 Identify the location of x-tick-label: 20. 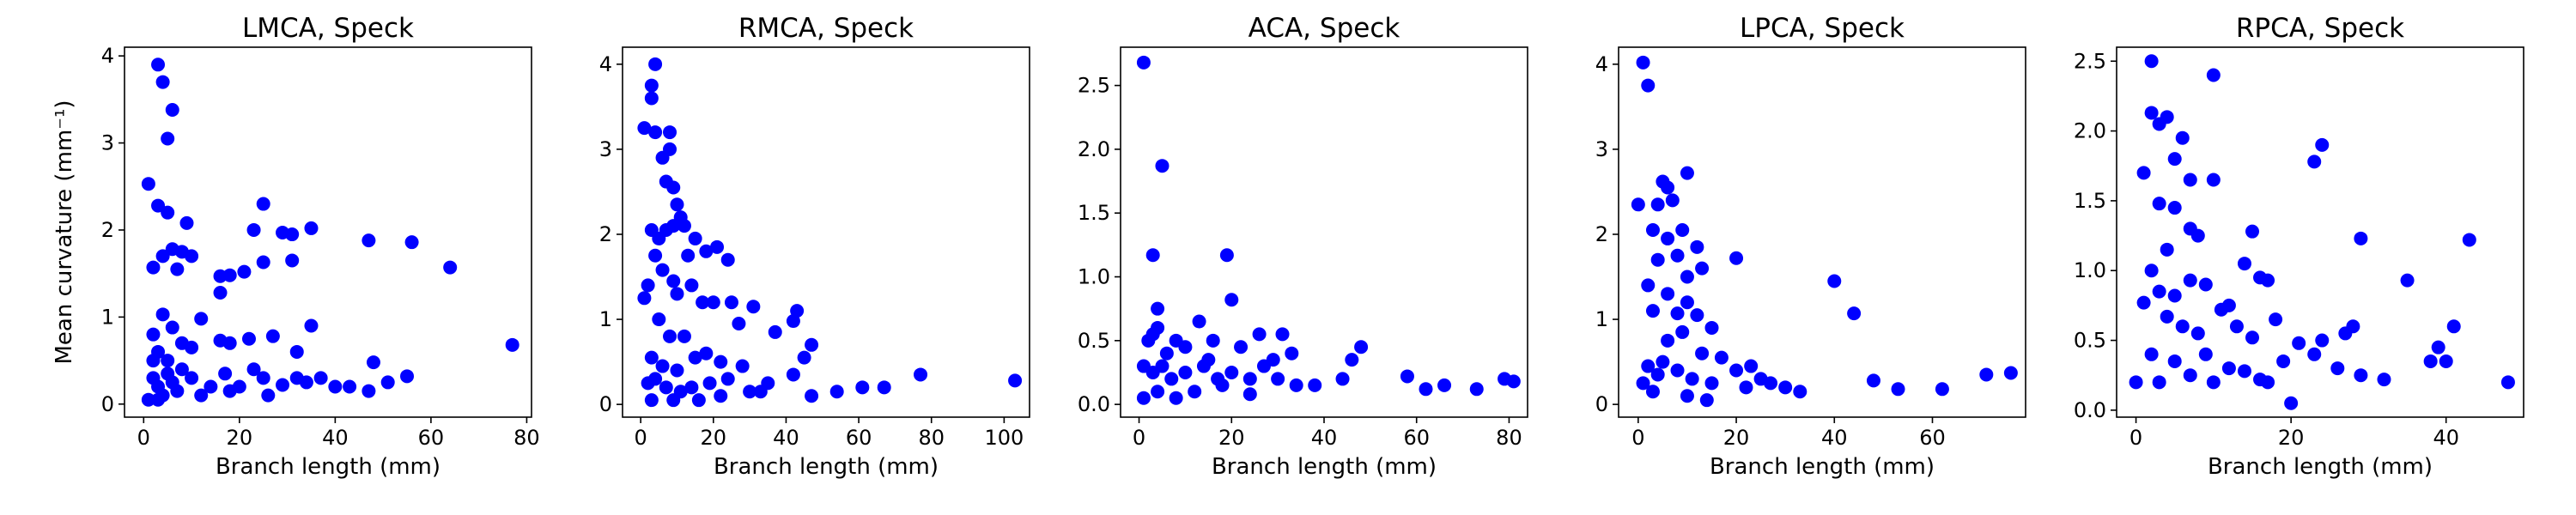
(714, 438).